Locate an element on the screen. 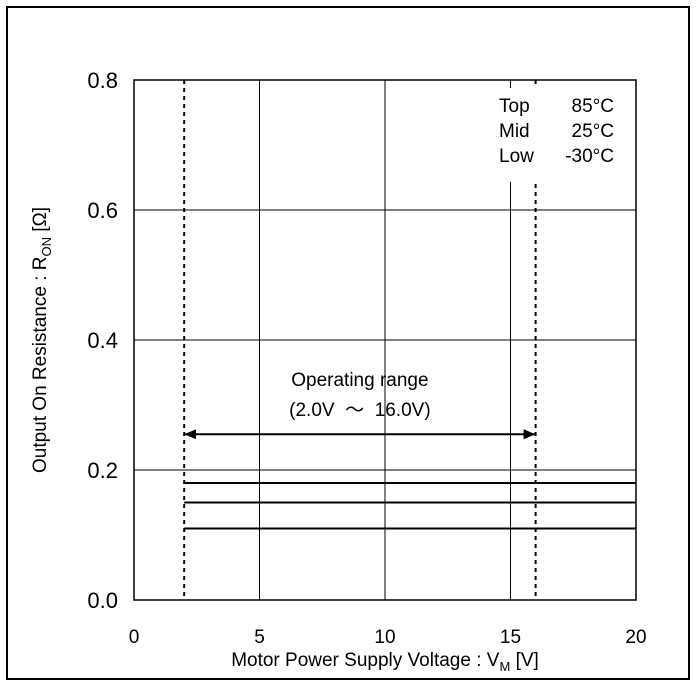 The width and height of the screenshot is (698, 687). x-tick-label: 5 is located at coordinates (259, 637).